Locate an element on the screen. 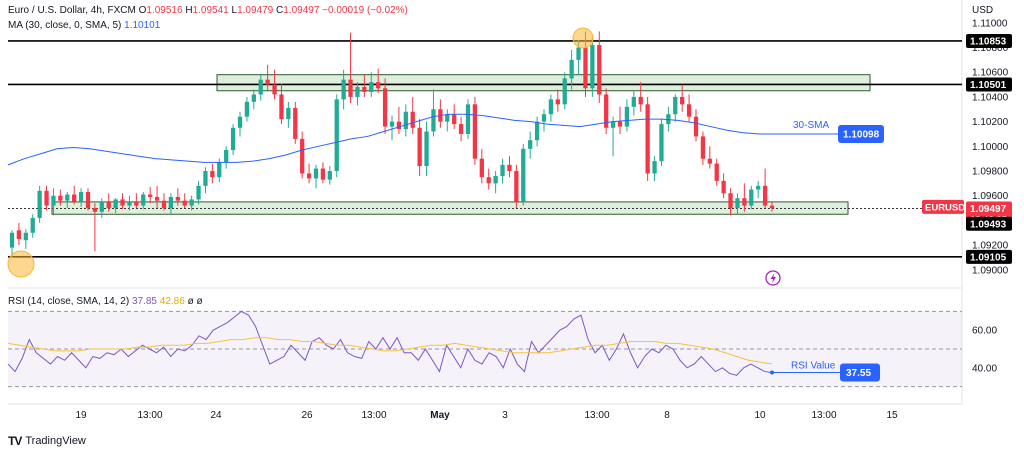 Image resolution: width=1024 pixels, height=454 pixels. level-tag-label: 1.10501 is located at coordinates (988, 85).